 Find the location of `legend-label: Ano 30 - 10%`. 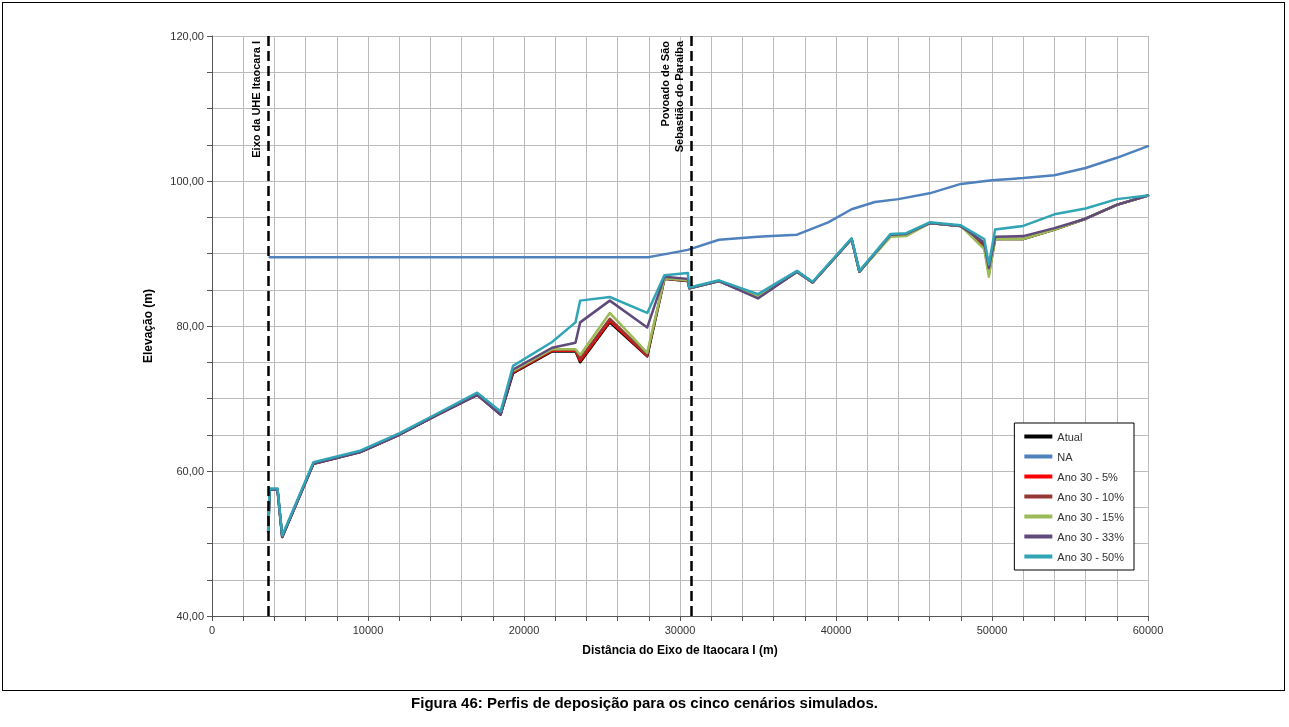

legend-label: Ano 30 - 10% is located at coordinates (1091, 496).